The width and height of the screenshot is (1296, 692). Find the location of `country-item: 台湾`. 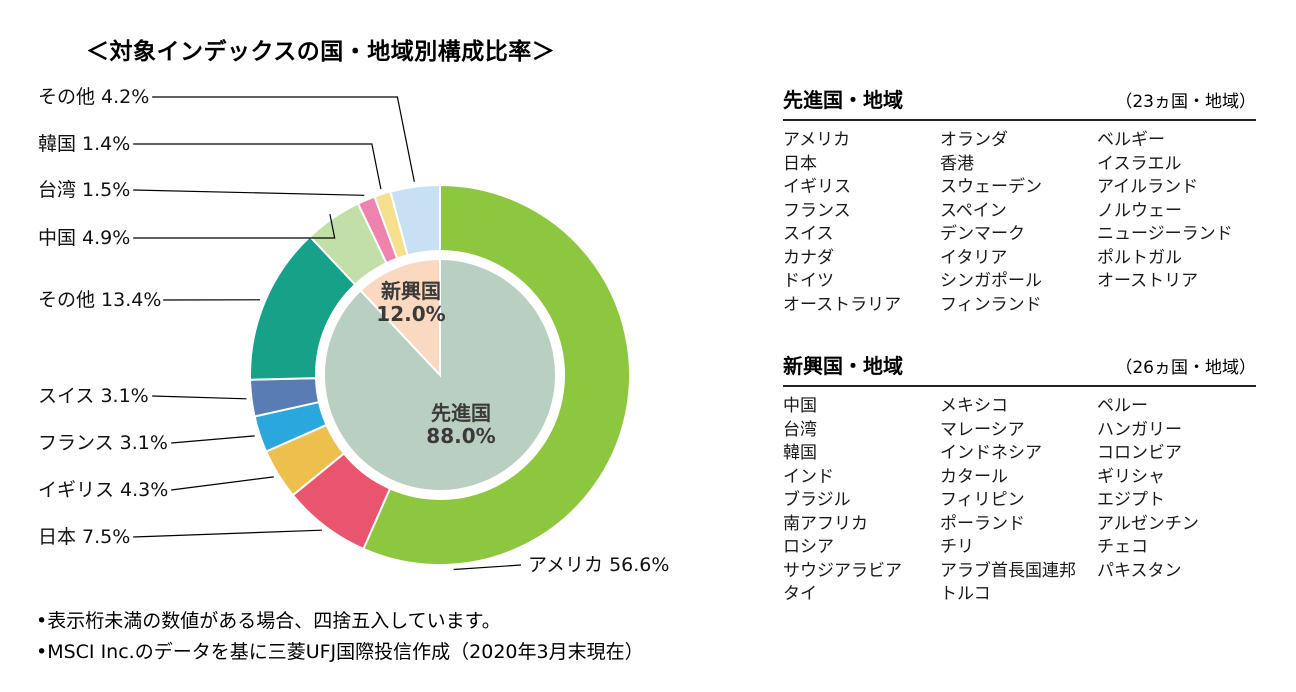

country-item: 台湾 is located at coordinates (800, 429).